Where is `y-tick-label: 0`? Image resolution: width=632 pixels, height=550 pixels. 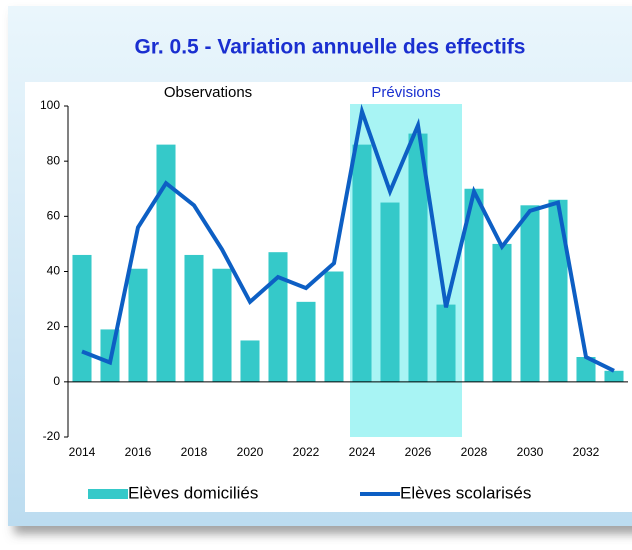
y-tick-label: 0 is located at coordinates (56, 381).